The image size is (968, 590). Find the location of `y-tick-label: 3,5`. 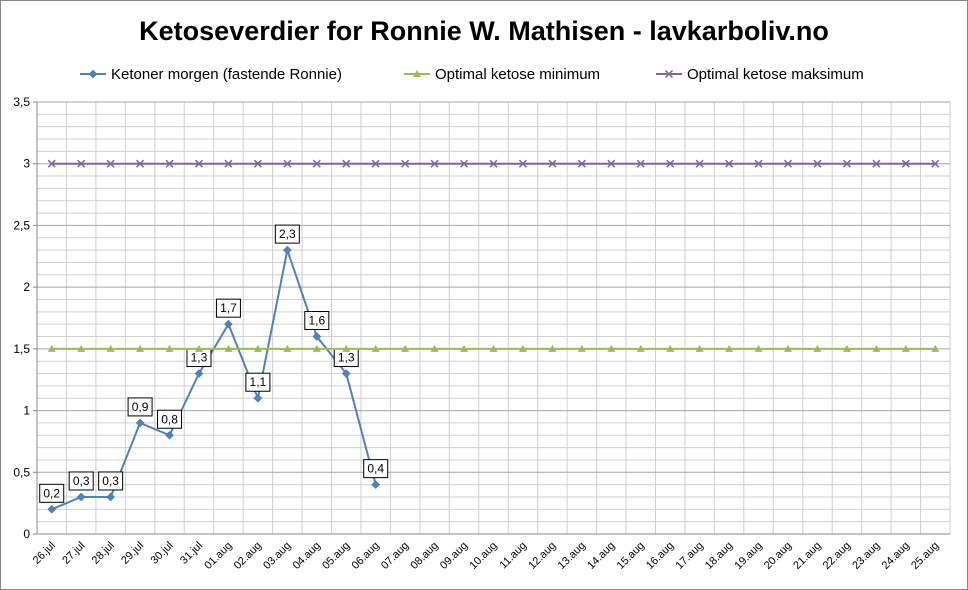

y-tick-label: 3,5 is located at coordinates (21, 102).